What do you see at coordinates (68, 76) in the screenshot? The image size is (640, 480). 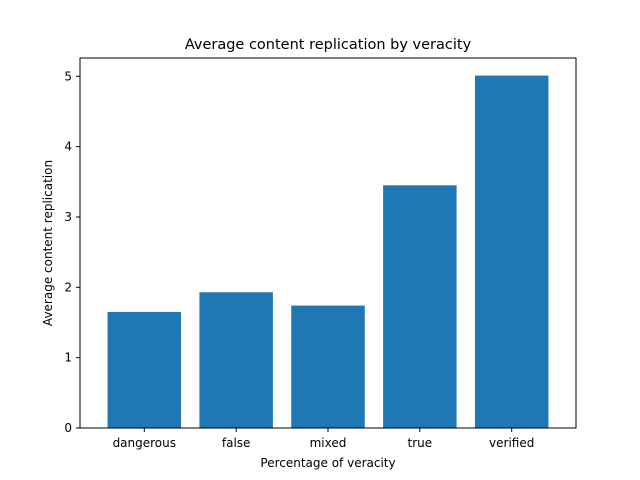 I see `y-tick-label: 5` at bounding box center [68, 76].